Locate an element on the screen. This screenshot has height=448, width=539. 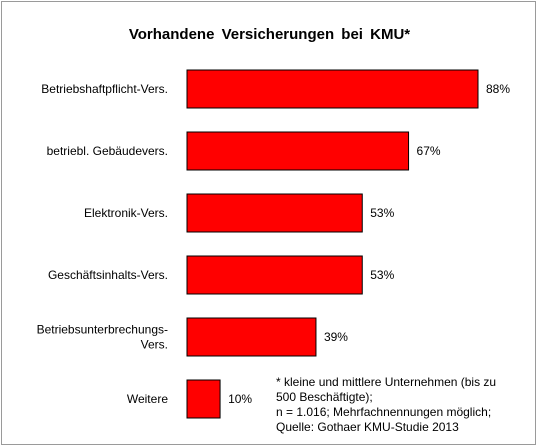
data-label: 39% is located at coordinates (336, 337).